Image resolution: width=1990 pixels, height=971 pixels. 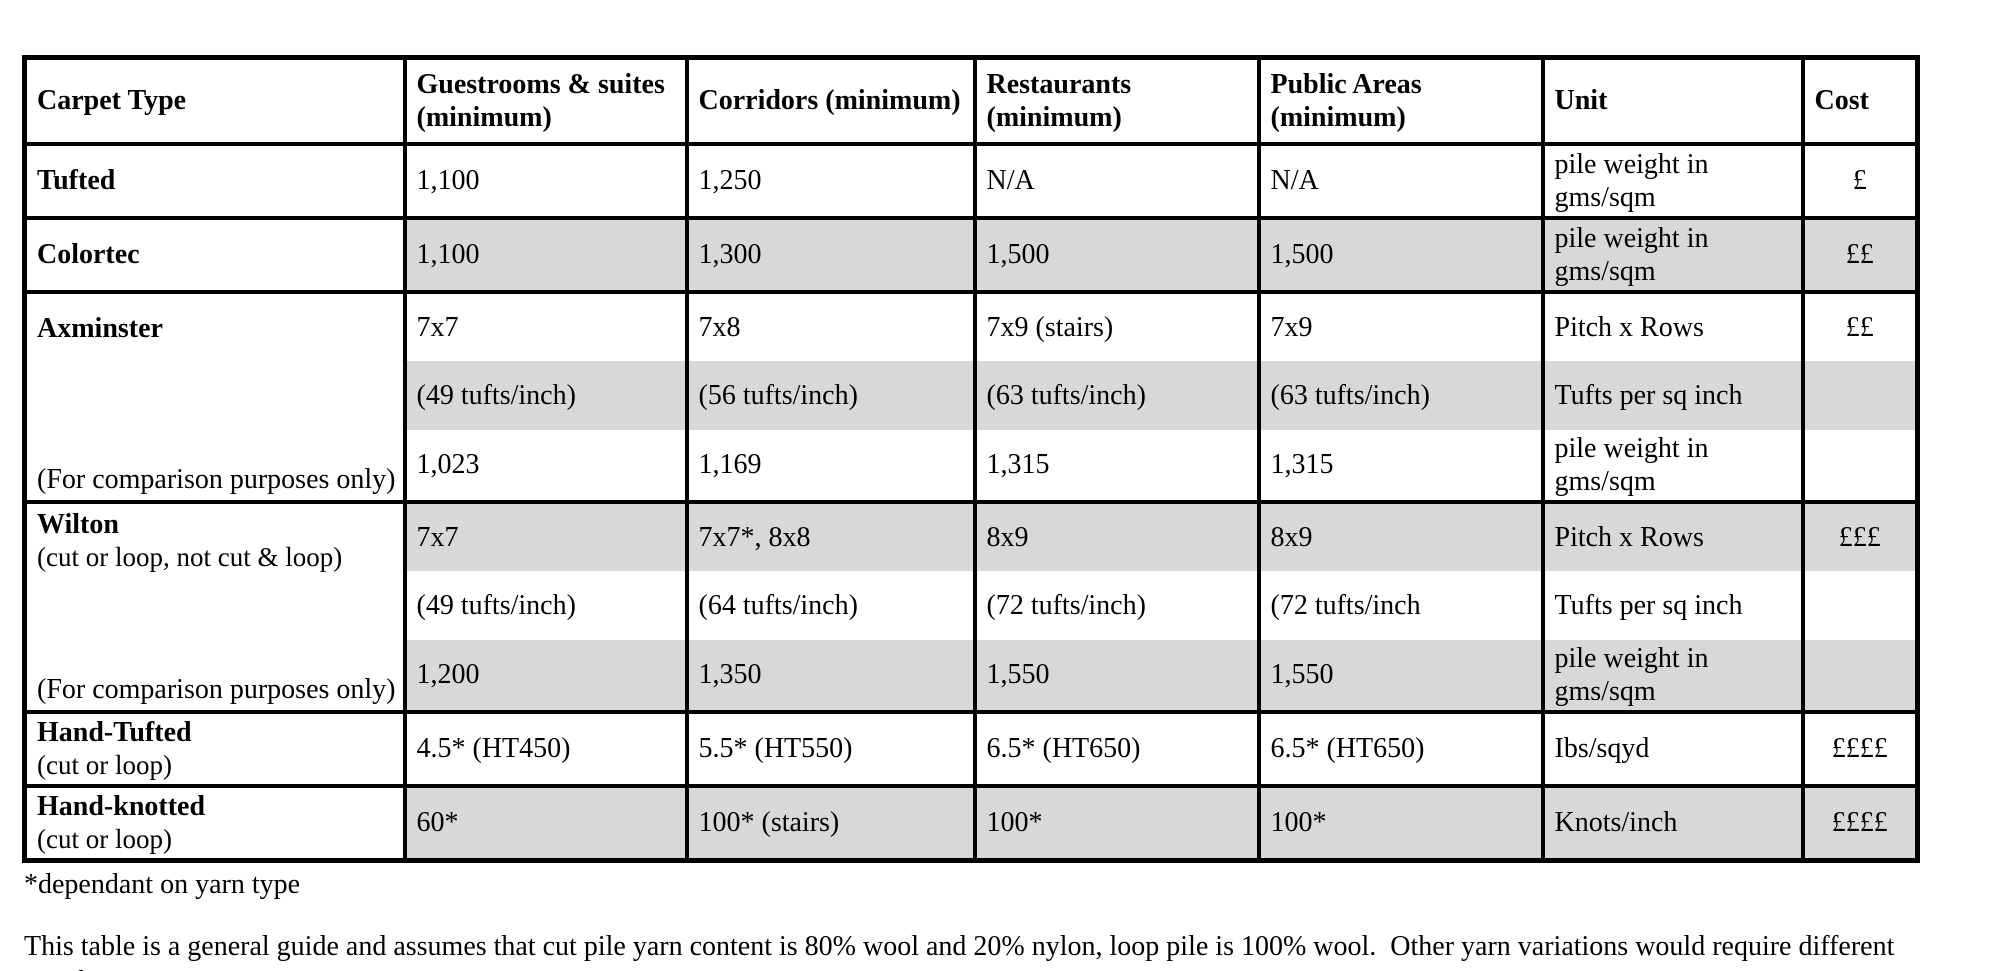 What do you see at coordinates (1672, 822) in the screenshot?
I see `unit-cell: Knots/inch` at bounding box center [1672, 822].